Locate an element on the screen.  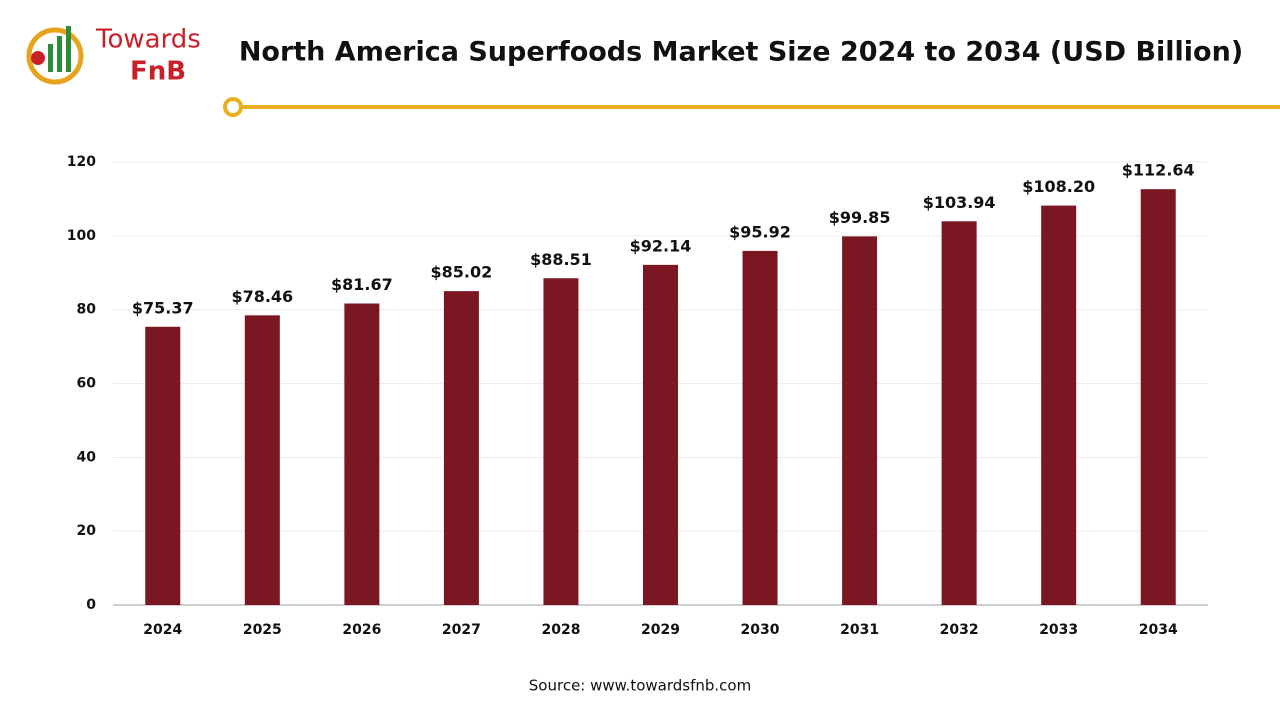
value-label: $112.64 is located at coordinates (1158, 170).